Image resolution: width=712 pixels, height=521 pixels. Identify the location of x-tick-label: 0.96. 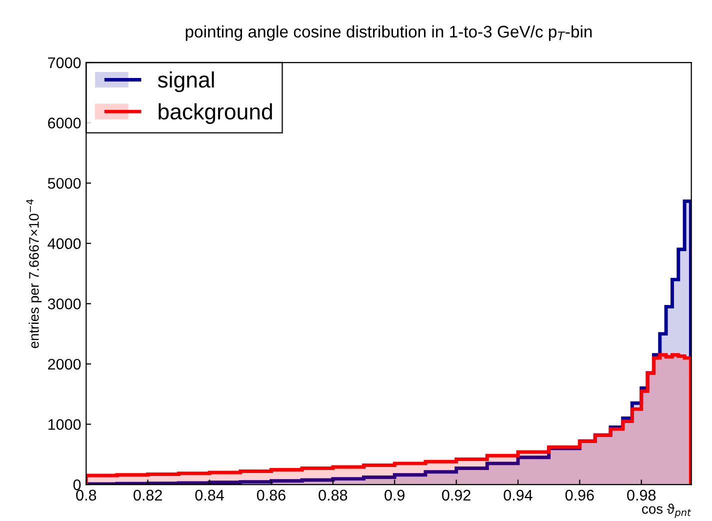
(579, 495).